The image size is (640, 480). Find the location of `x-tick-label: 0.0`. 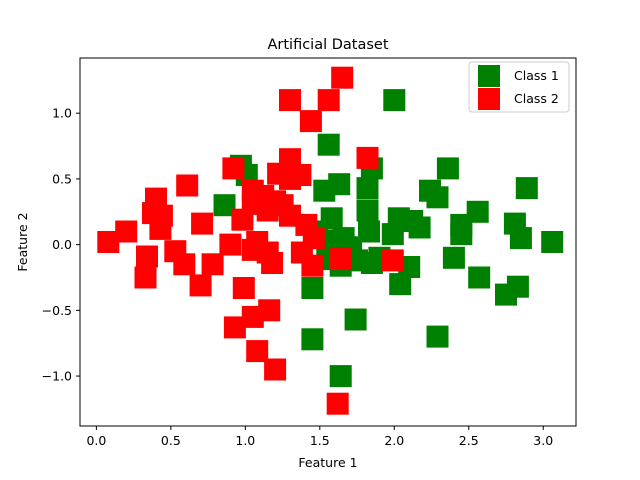

x-tick-label: 0.0 is located at coordinates (96, 440).